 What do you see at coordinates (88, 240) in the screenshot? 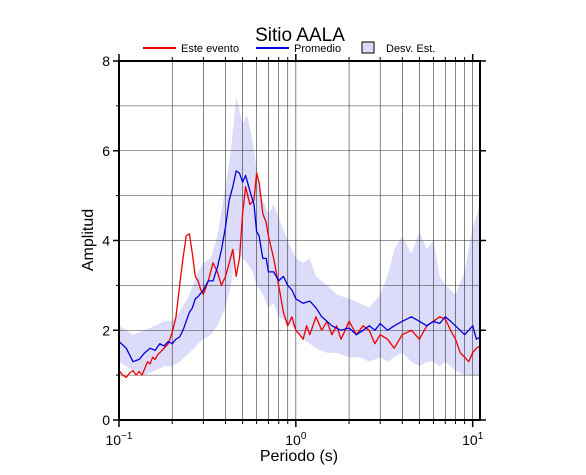
I see `y-axis-label: Amplitud` at bounding box center [88, 240].